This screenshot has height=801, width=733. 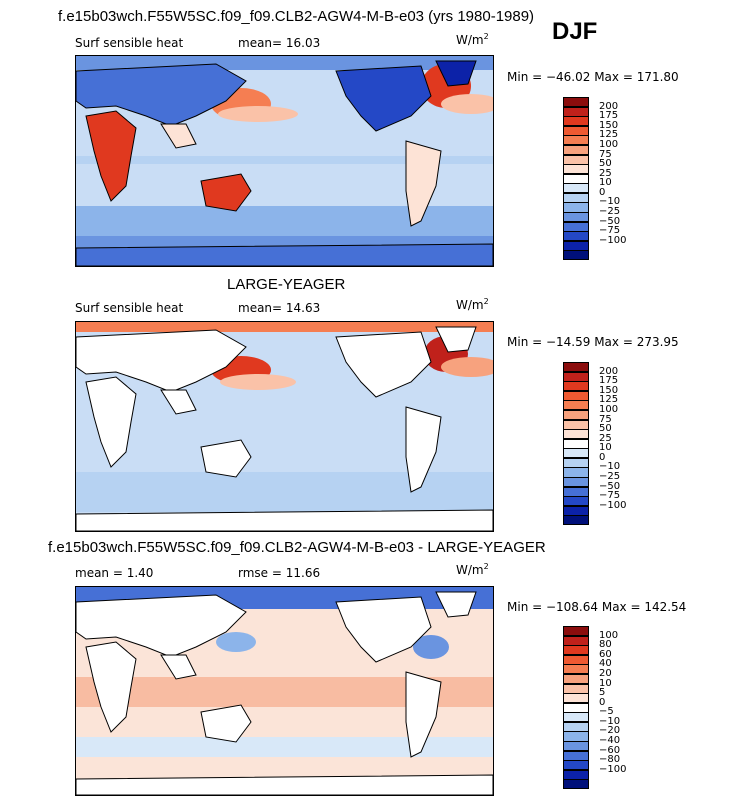 What do you see at coordinates (284, 327) in the screenshot?
I see `panel2-arctic-band` at bounding box center [284, 327].